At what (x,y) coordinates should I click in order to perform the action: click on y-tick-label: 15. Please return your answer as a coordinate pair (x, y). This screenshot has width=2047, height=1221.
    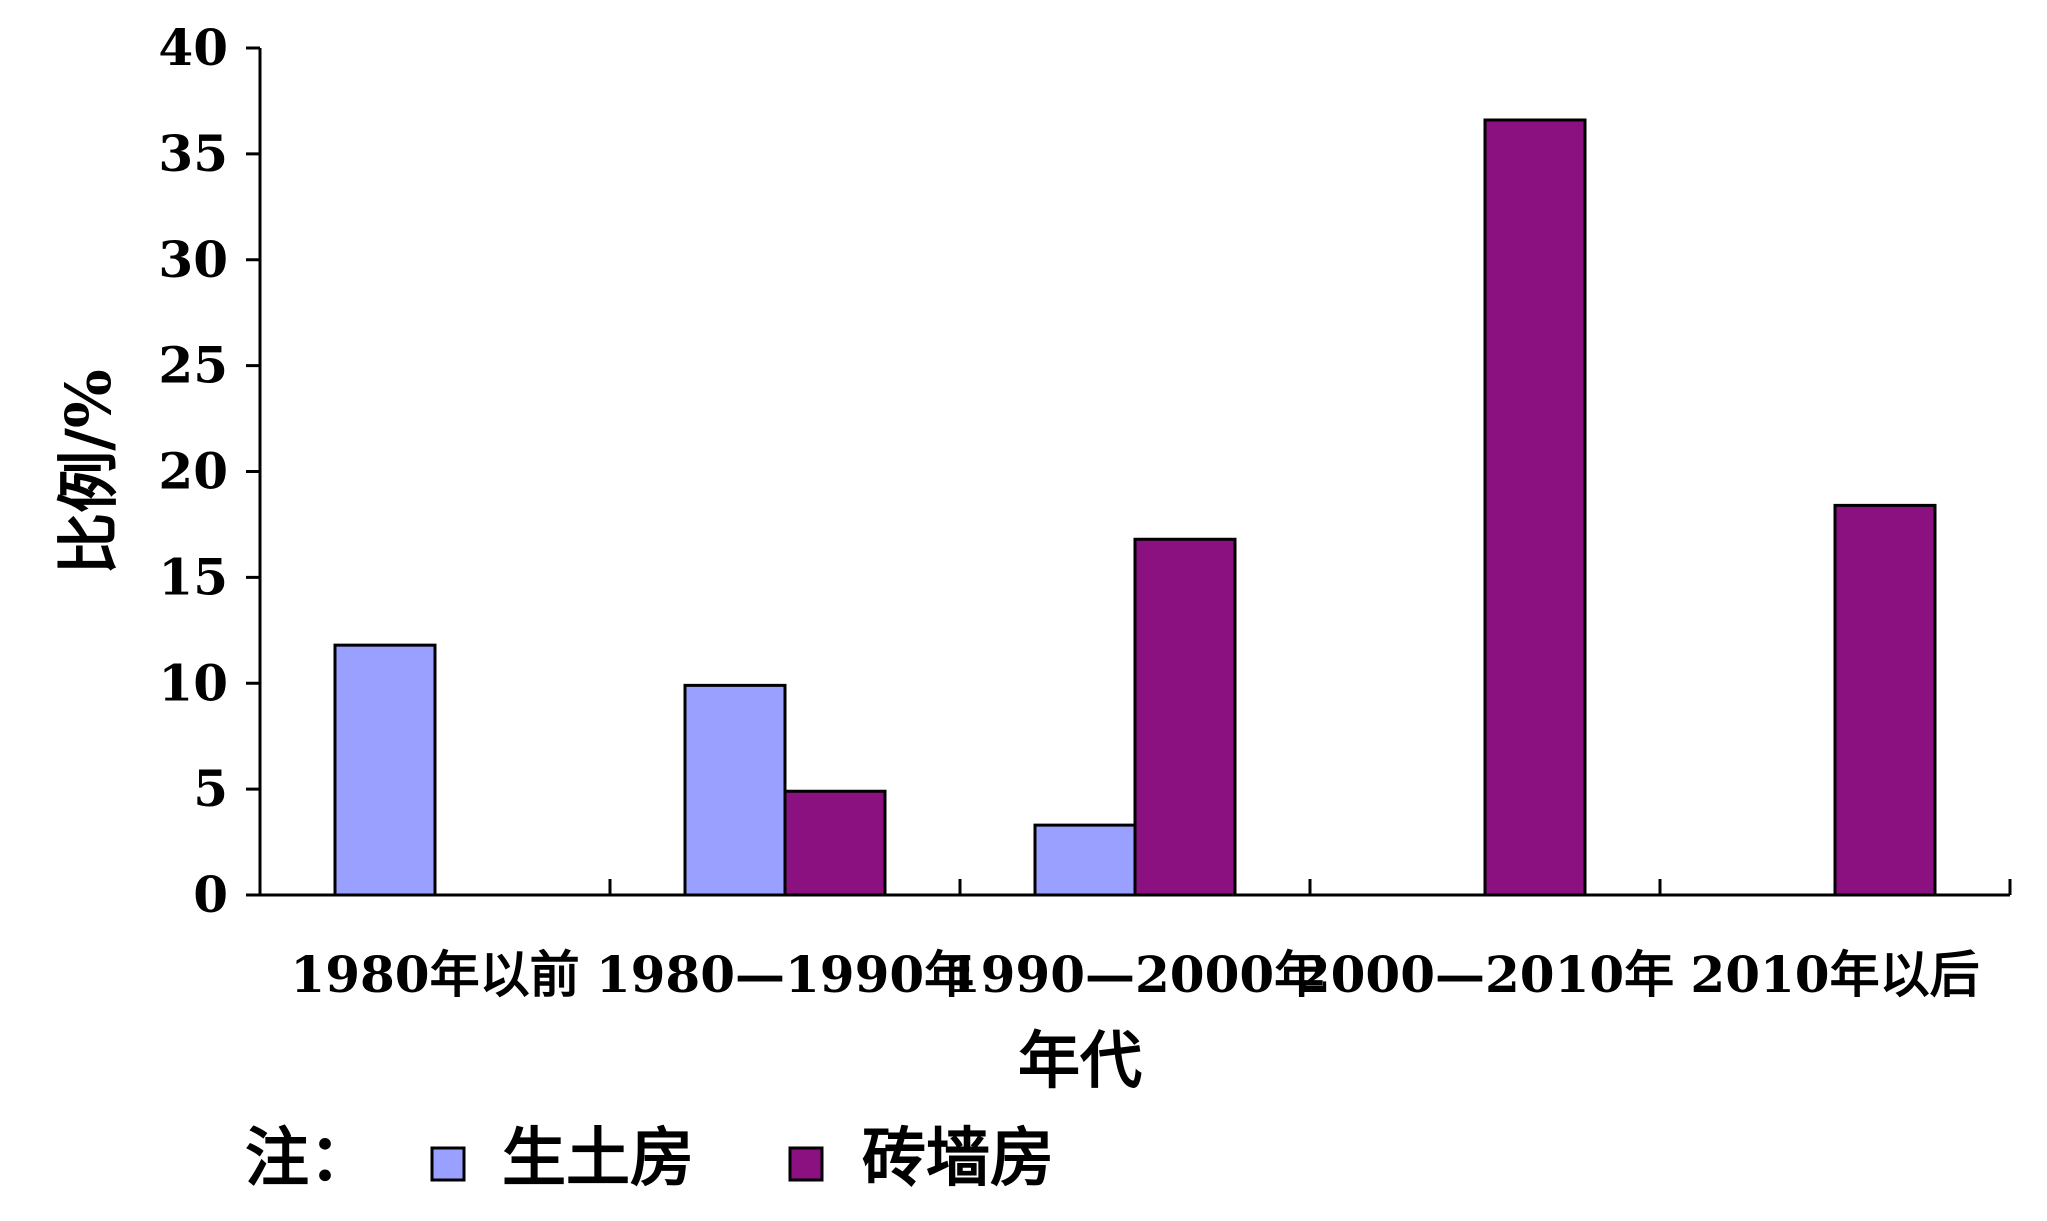
    Looking at the image, I should click on (193, 576).